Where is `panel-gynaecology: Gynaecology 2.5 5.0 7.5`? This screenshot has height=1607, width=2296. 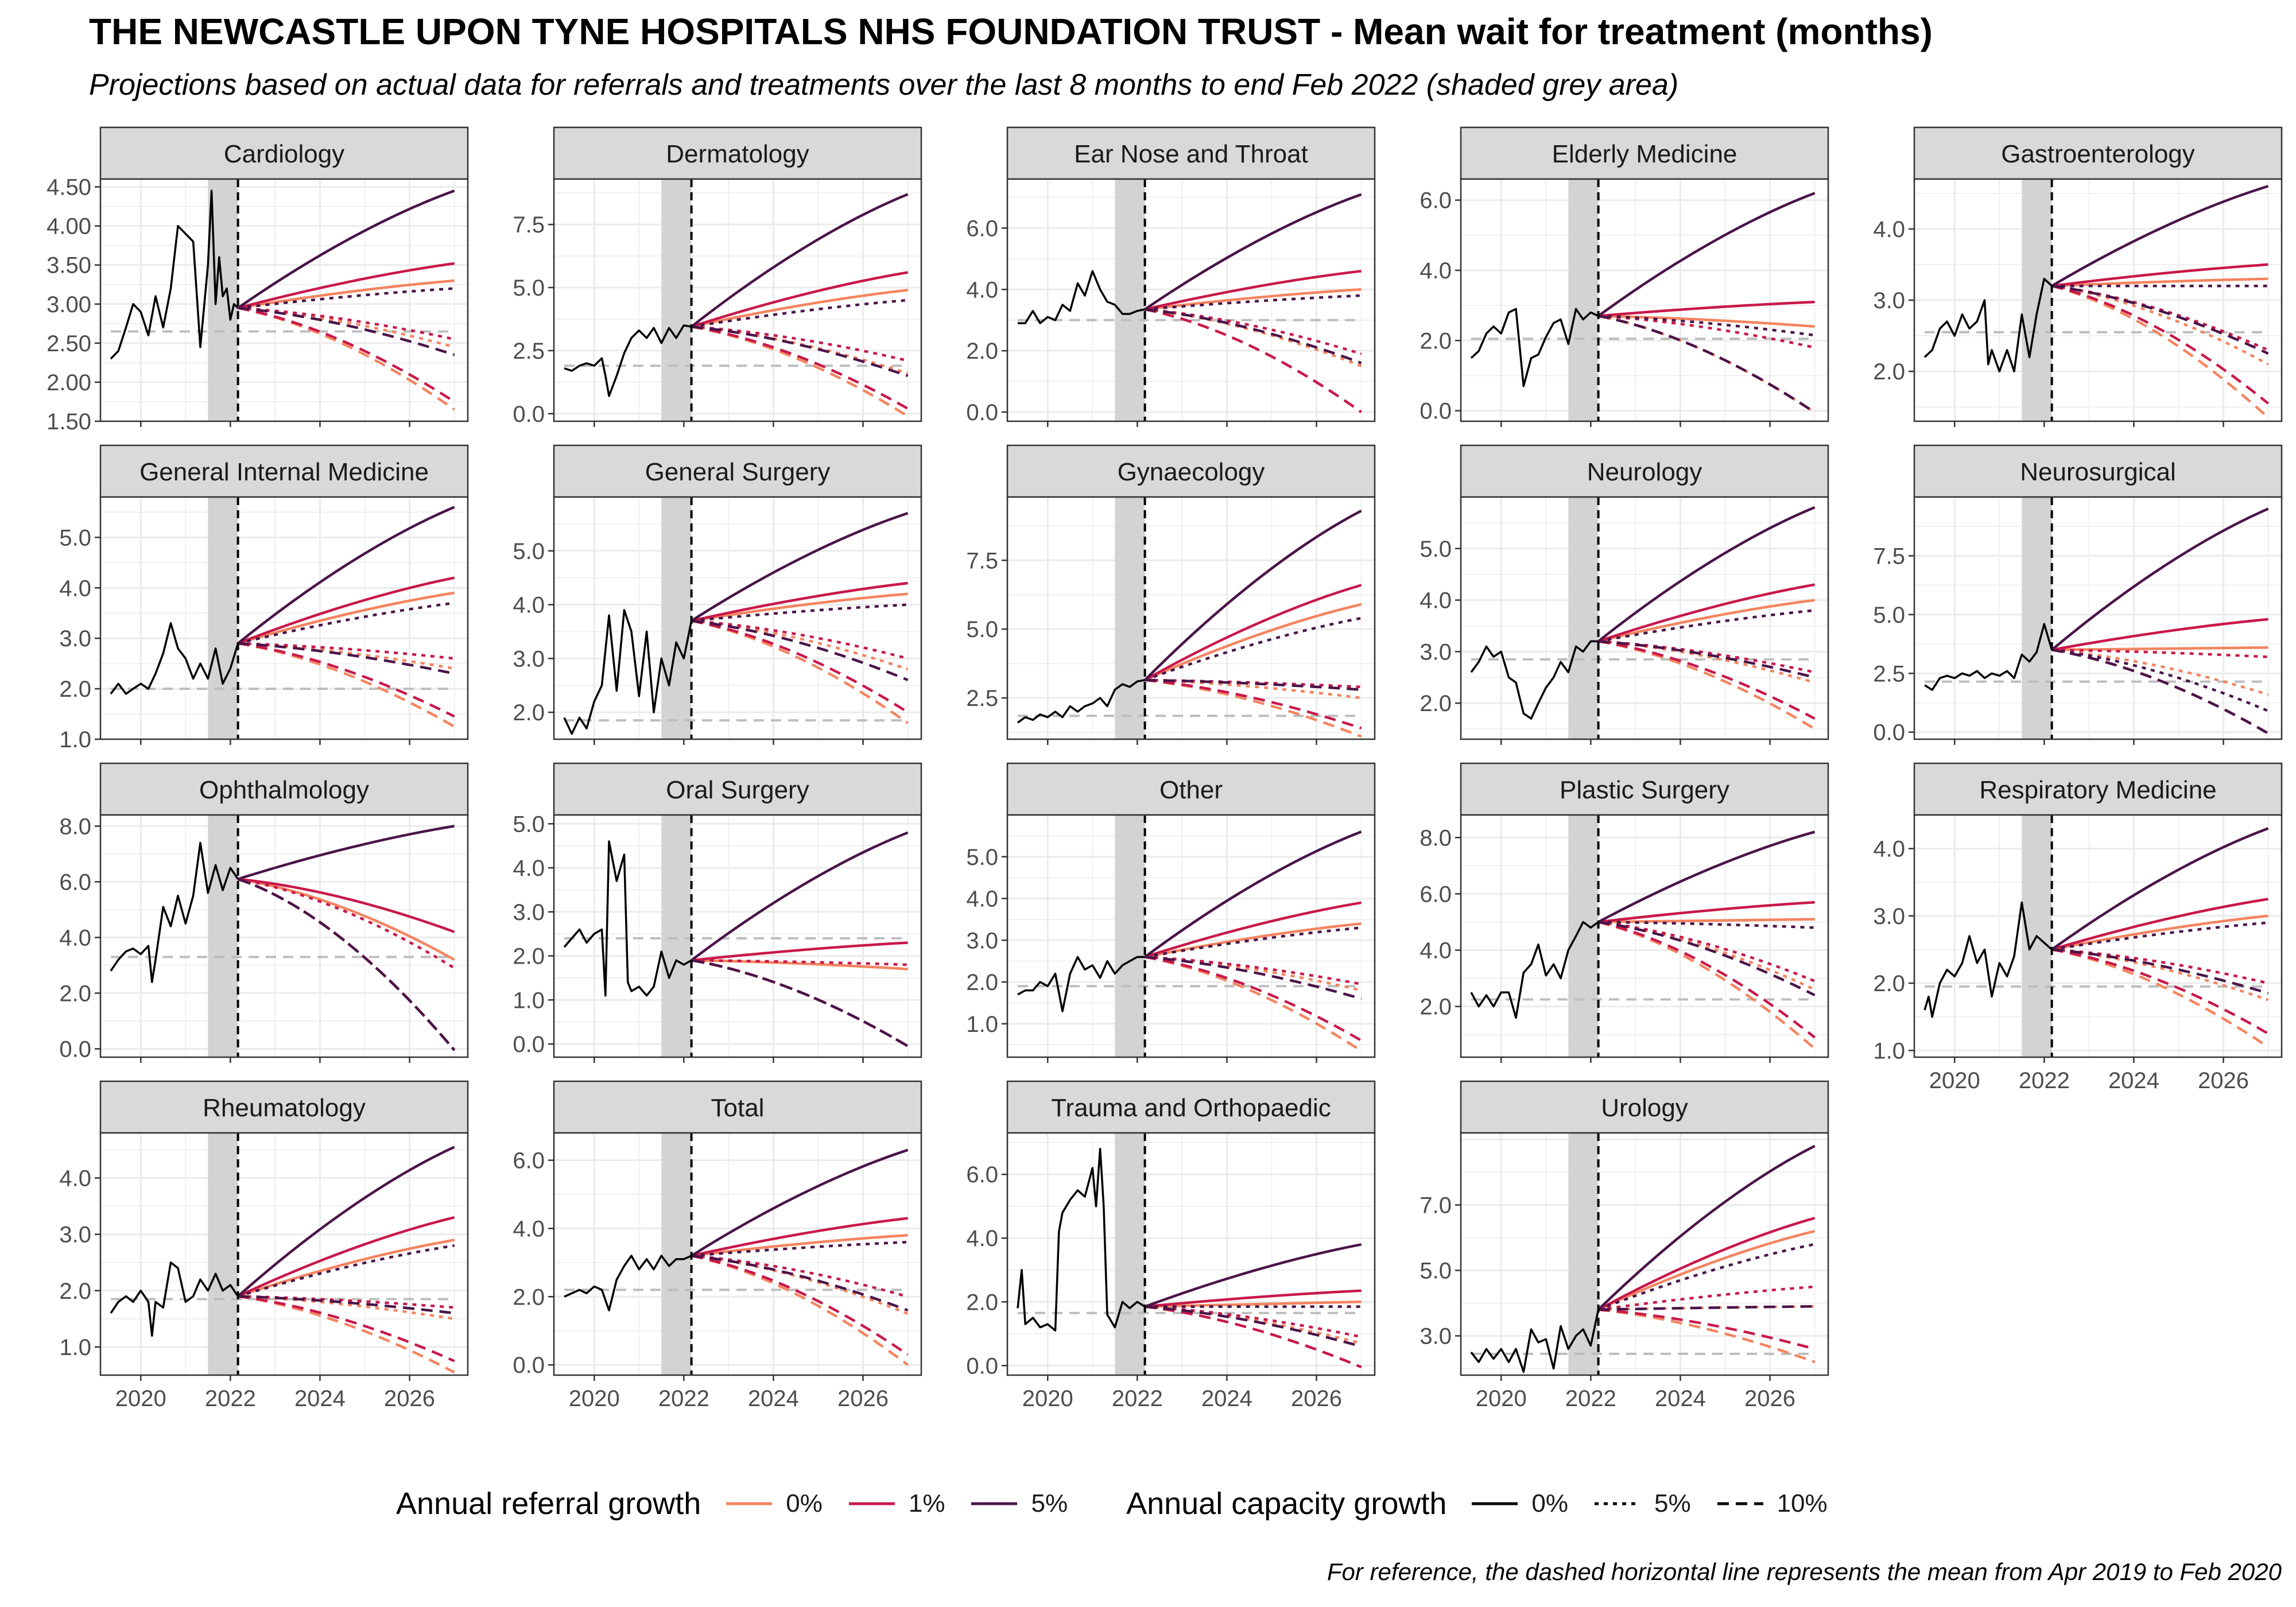 panel-gynaecology: Gynaecology 2.5 5.0 7.5 is located at coordinates (1171, 595).